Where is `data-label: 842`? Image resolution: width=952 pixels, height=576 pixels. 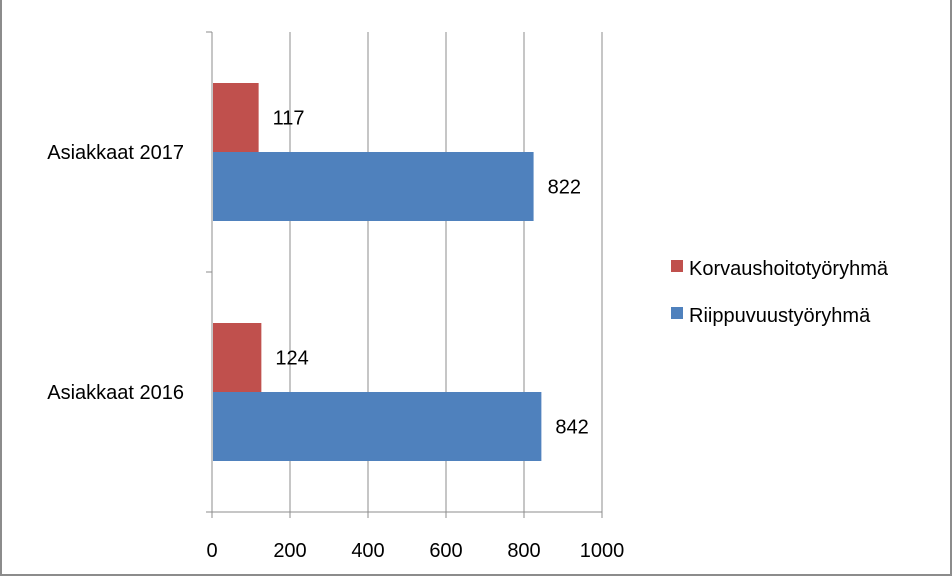
data-label: 842 is located at coordinates (571, 428).